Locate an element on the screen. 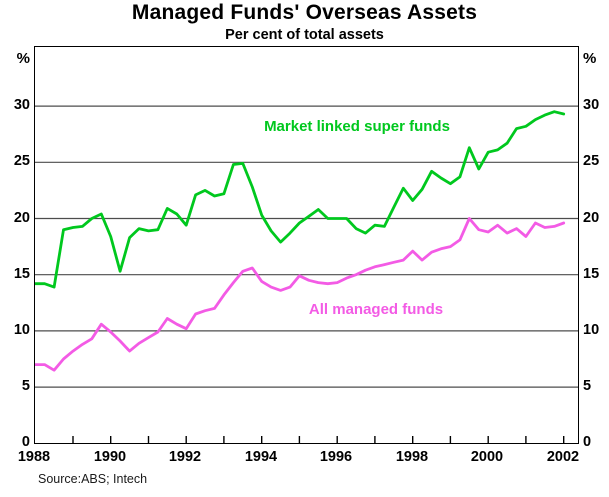  y-axis-label-l-0: 0 is located at coordinates (25, 442).